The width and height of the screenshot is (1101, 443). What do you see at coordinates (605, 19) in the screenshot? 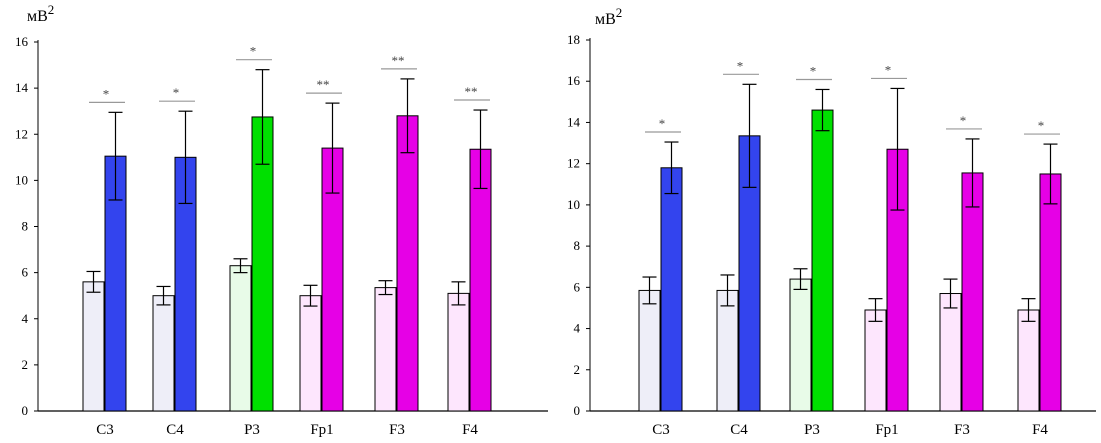
I see `chart2-y-unit-base: мВ` at bounding box center [605, 19].